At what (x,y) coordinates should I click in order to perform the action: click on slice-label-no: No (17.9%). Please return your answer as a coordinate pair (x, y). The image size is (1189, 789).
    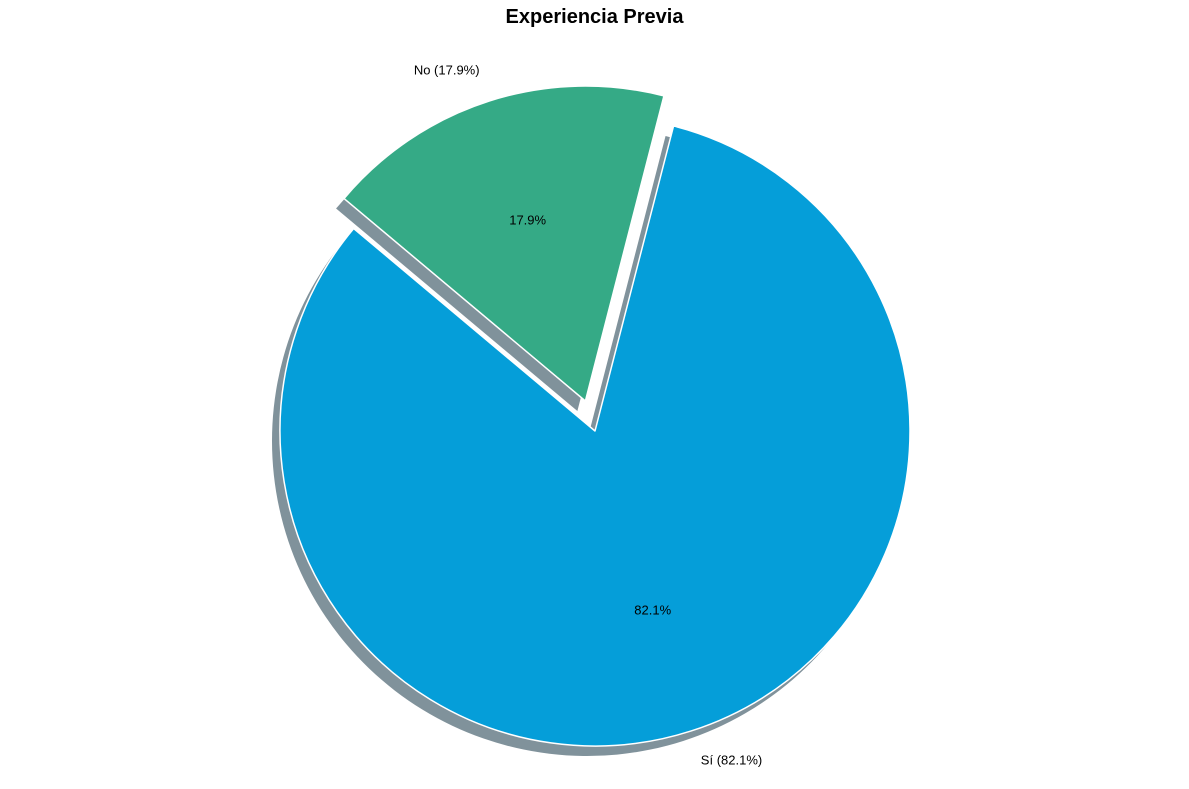
    Looking at the image, I should click on (447, 69).